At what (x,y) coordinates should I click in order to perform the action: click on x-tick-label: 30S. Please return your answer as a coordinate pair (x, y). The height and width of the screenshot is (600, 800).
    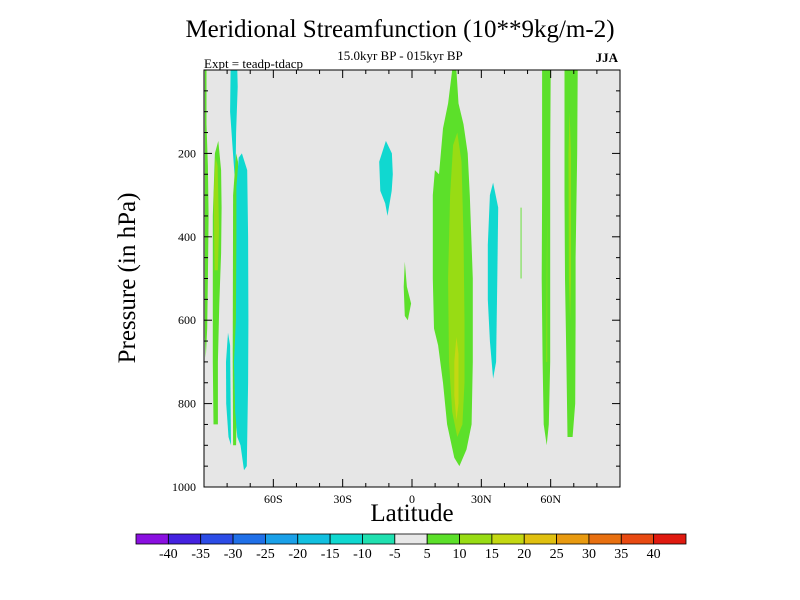
    Looking at the image, I should click on (342, 499).